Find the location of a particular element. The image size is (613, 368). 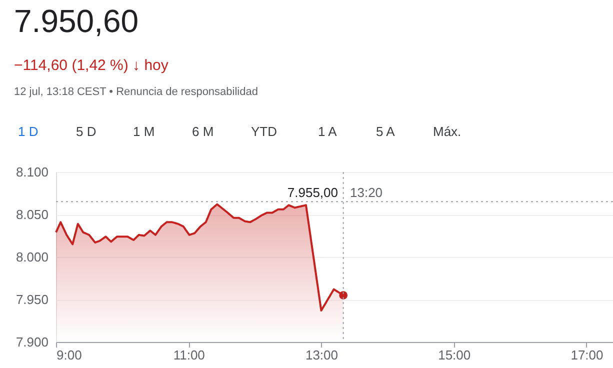

text: 1 D is located at coordinates (28, 131).